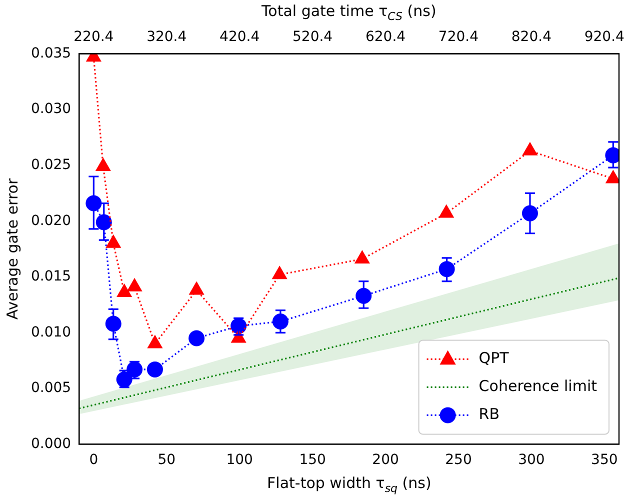 The image size is (631, 498). I want to click on y-tick-label: 0.030, so click(51, 109).